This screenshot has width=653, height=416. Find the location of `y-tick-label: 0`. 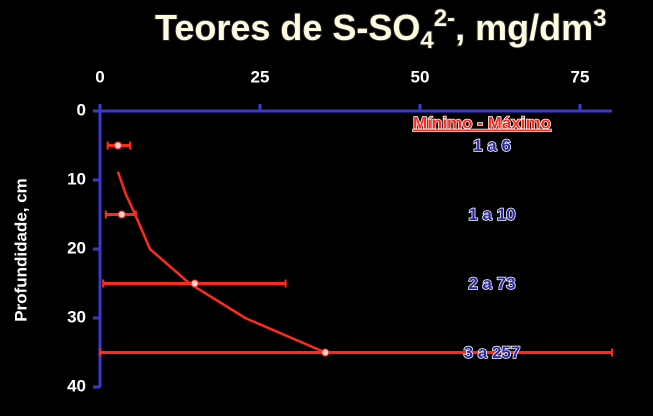

y-tick-label: 0 is located at coordinates (81, 109).